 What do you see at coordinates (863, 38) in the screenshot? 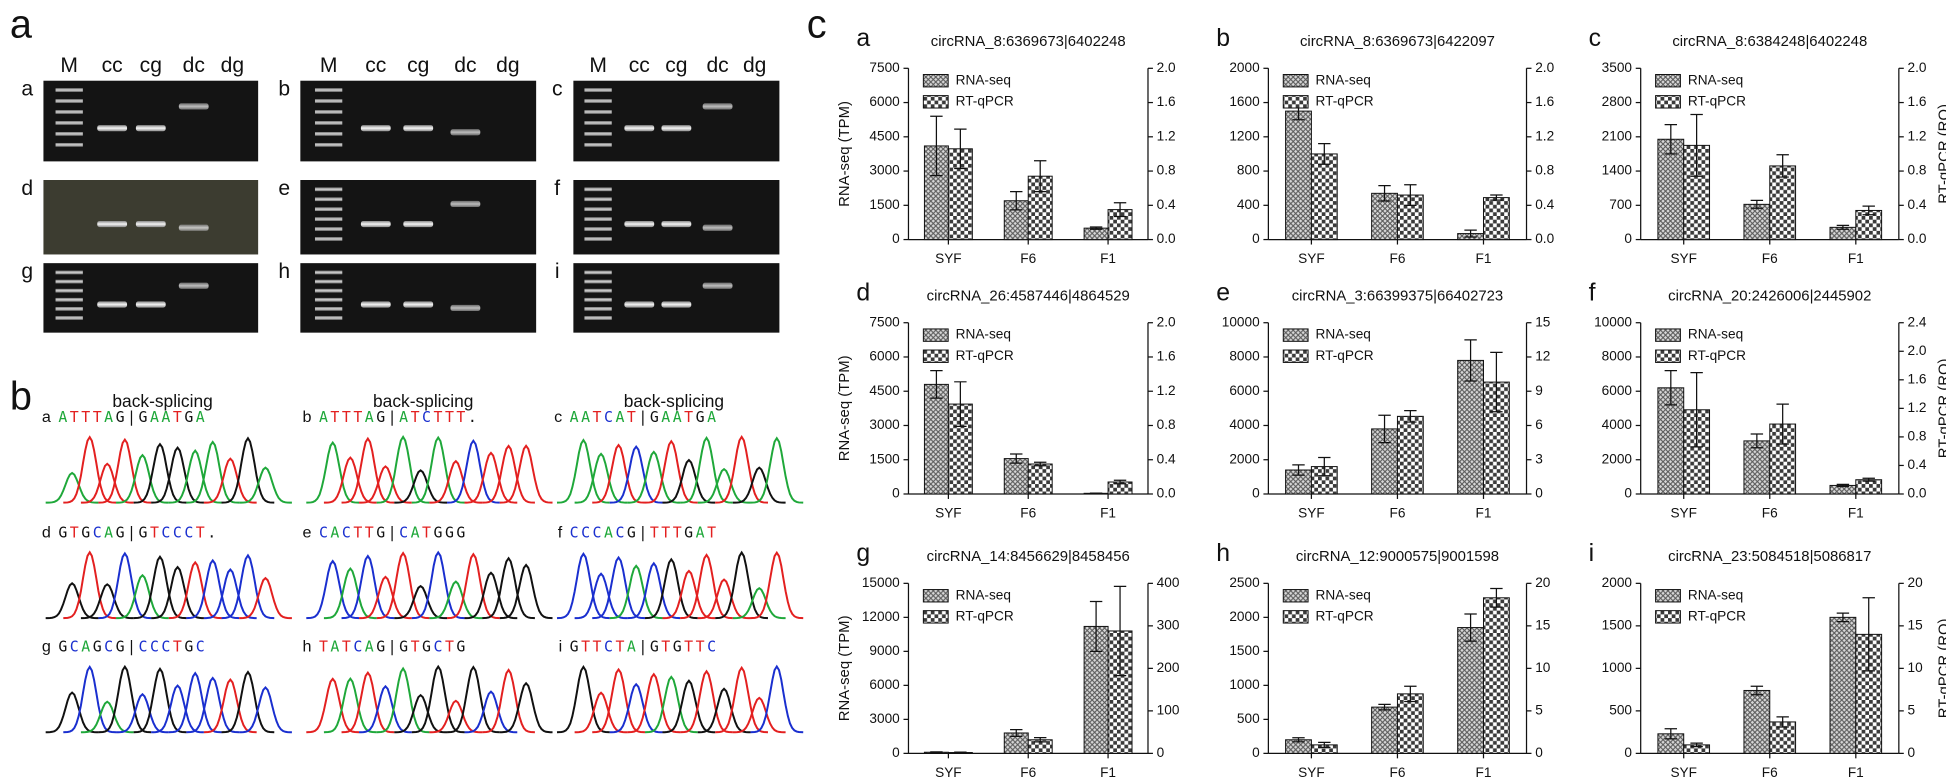
I see `chart-letter: a` at bounding box center [863, 38].